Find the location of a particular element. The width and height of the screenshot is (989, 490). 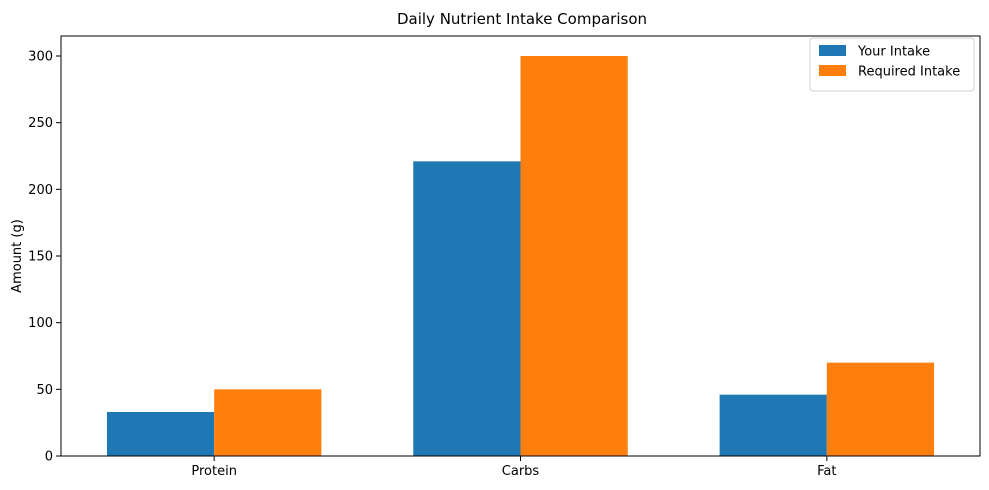

legend-label-your-intake: Your Intake is located at coordinates (893, 52).